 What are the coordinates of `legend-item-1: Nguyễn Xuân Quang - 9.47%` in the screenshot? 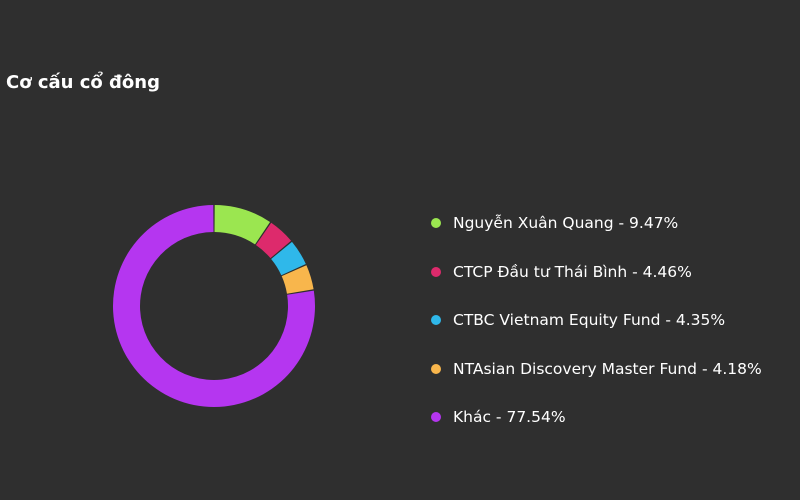 It's located at (596, 223).